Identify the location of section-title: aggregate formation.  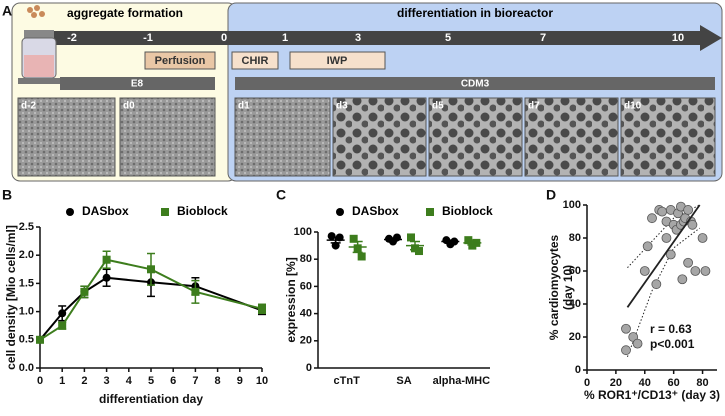
(125, 13).